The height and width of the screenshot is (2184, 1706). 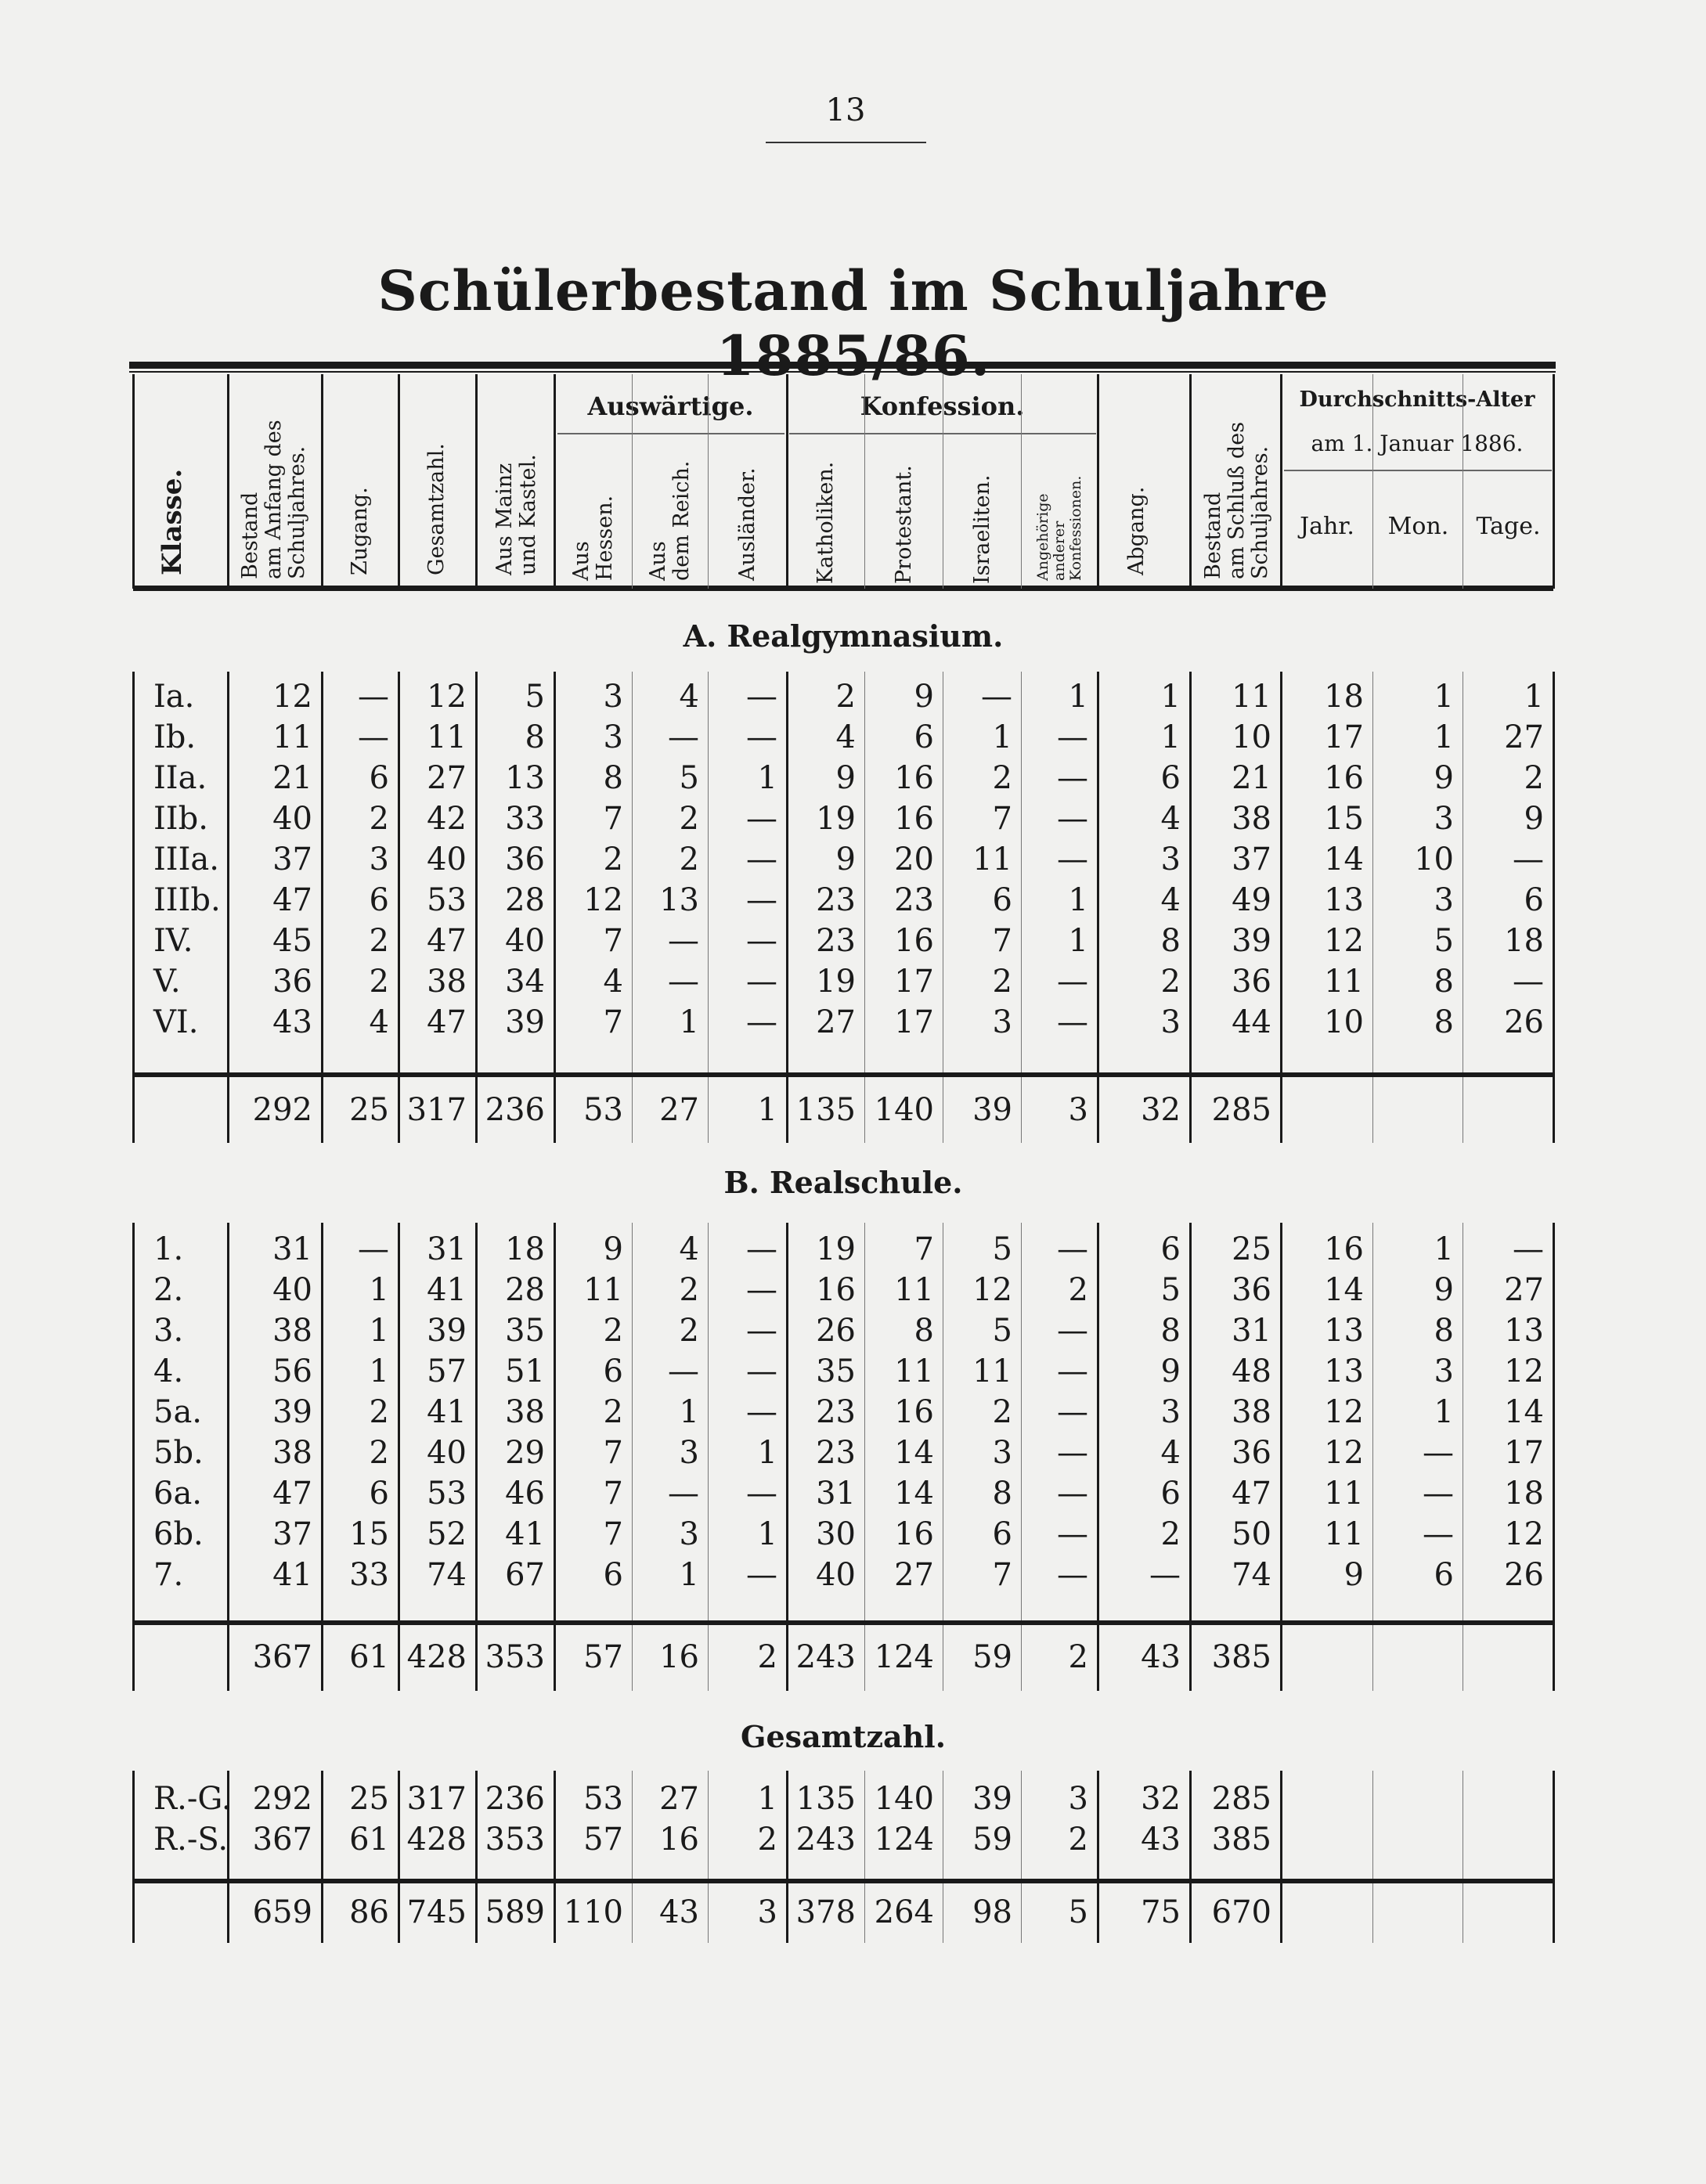 What do you see at coordinates (525, 1494) in the screenshot?
I see `table-cell: 46` at bounding box center [525, 1494].